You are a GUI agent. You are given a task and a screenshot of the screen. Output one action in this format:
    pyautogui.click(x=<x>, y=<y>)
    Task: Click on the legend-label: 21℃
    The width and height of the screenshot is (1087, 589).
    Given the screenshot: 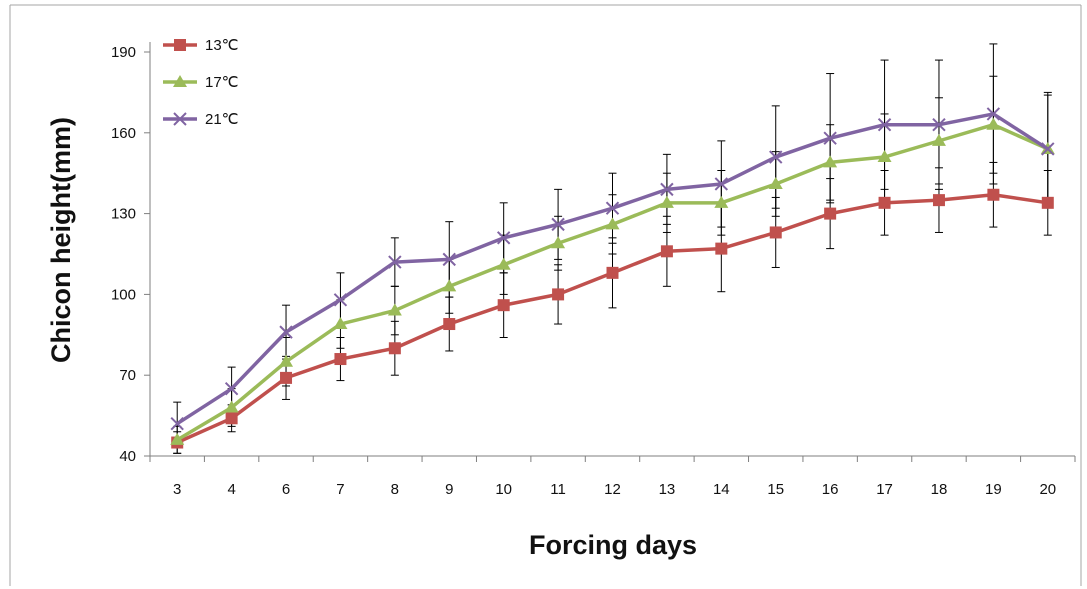 What is the action you would take?
    pyautogui.click(x=222, y=119)
    